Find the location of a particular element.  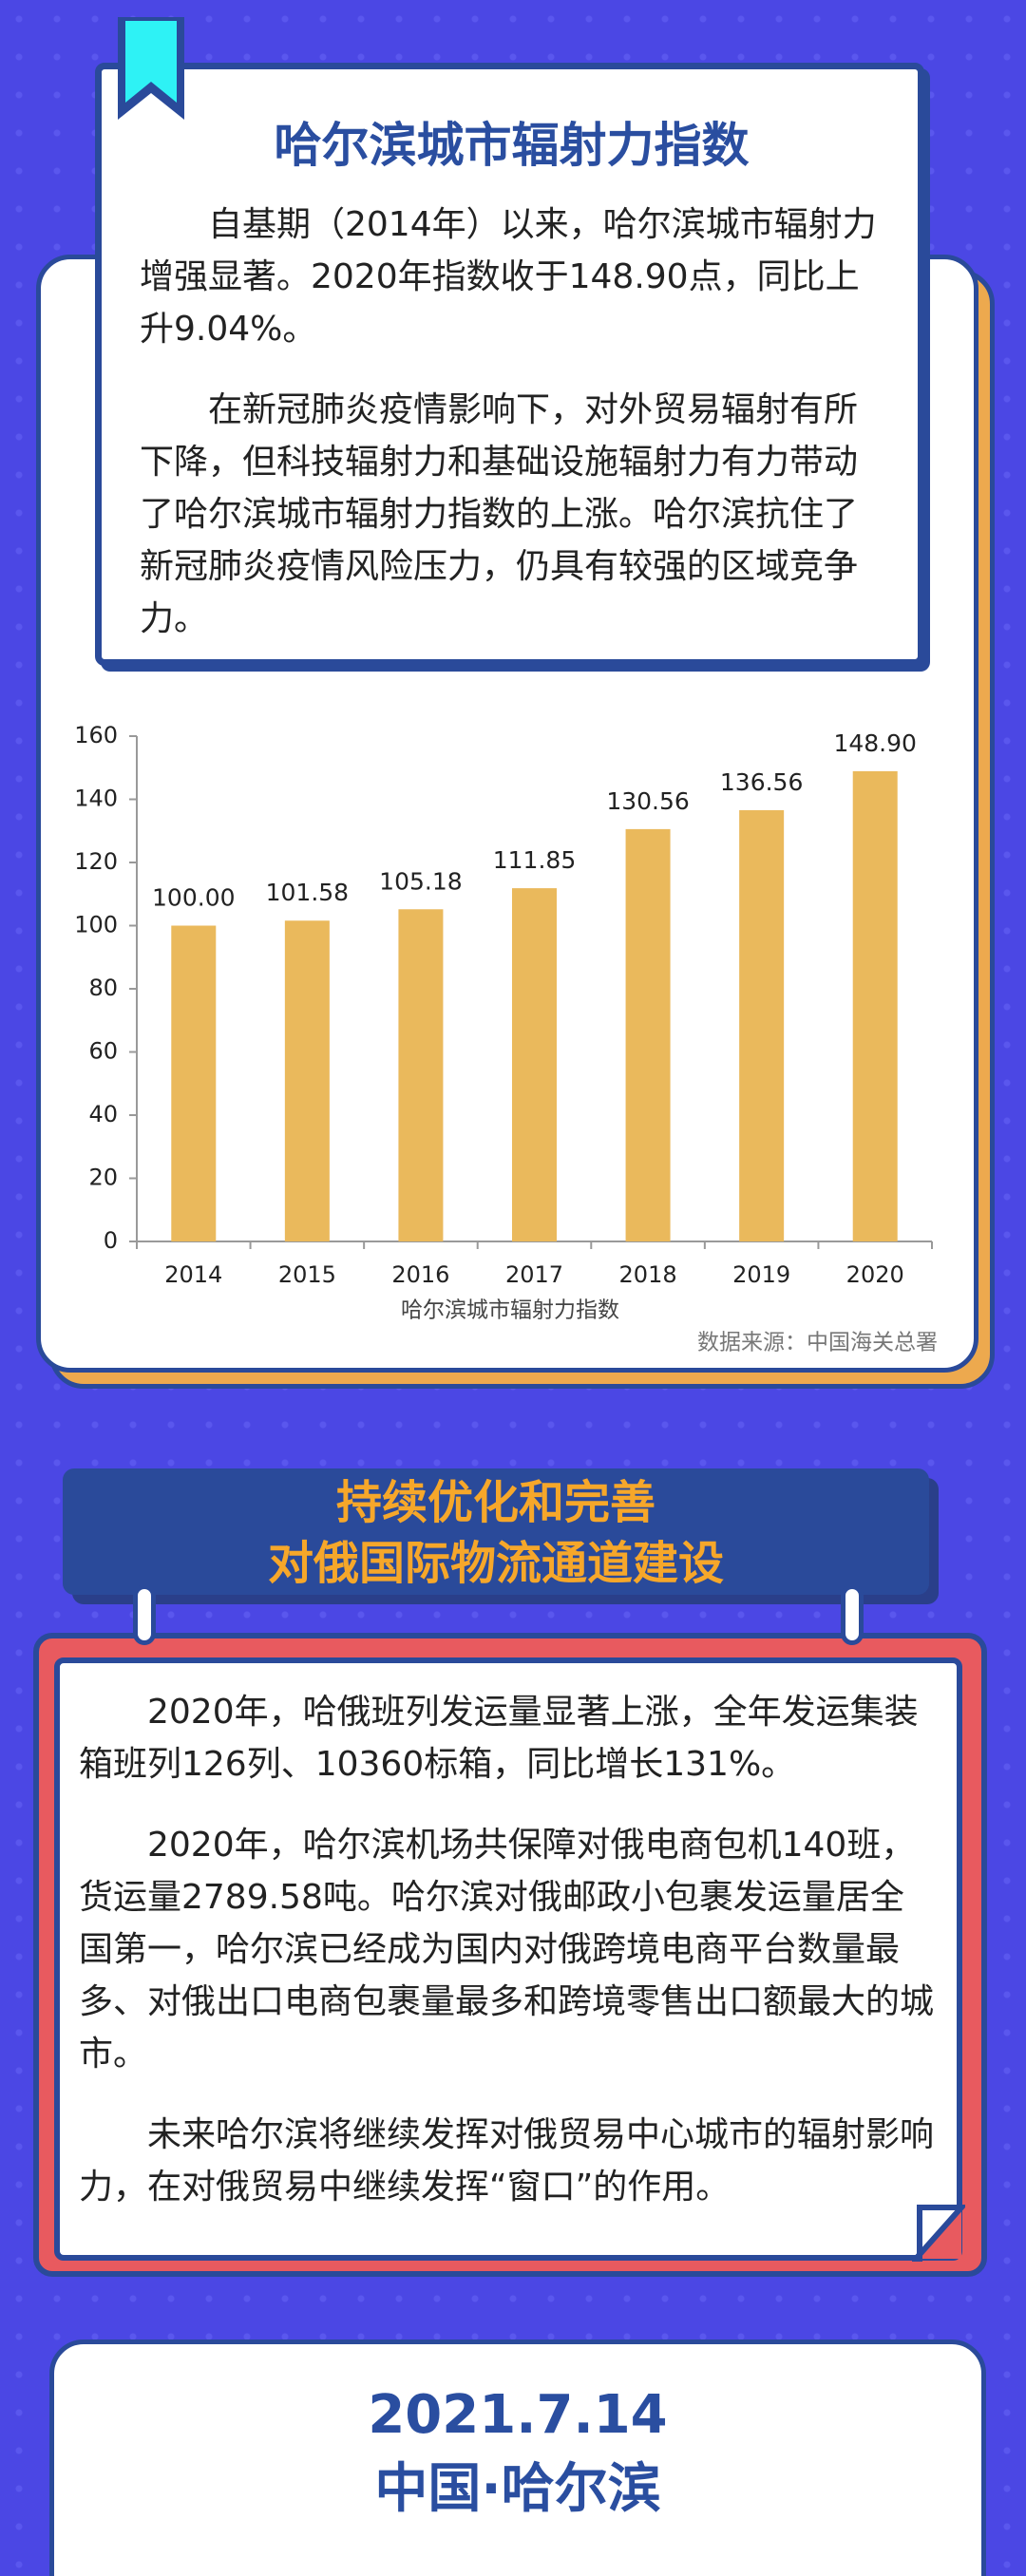

section-title-line: 对俄国际物流通道建设 is located at coordinates (495, 1563).